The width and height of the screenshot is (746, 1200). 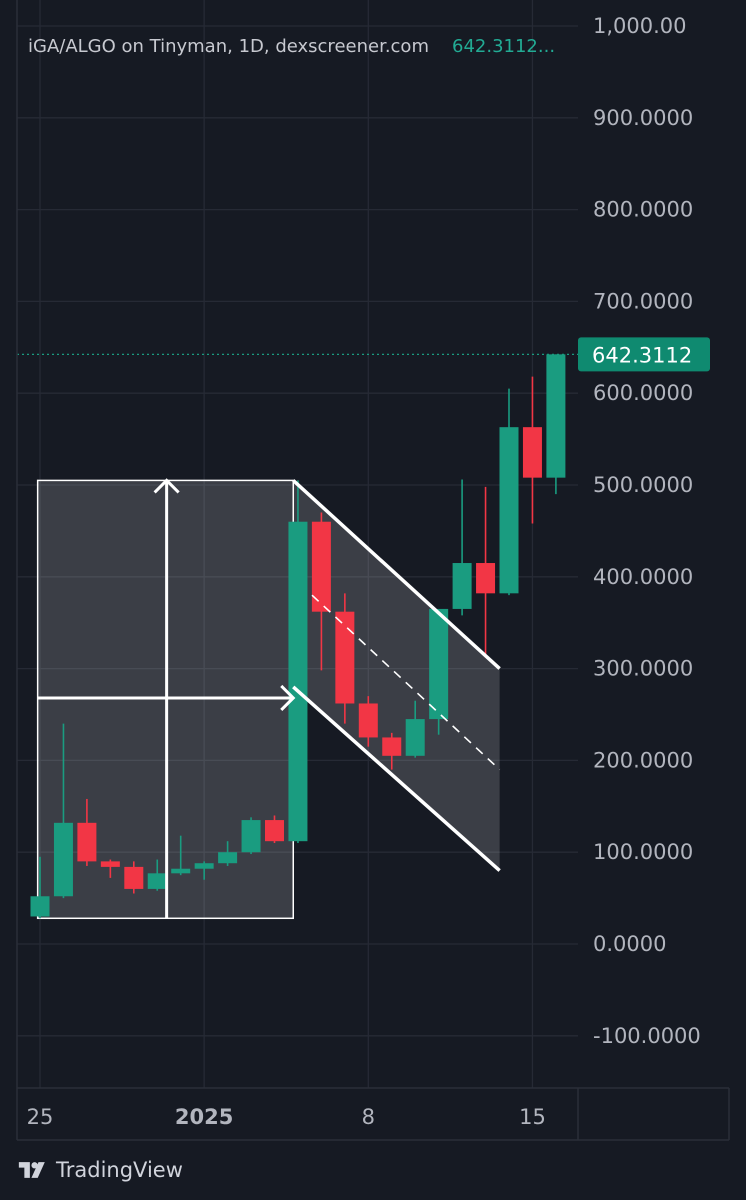 I want to click on price-tick-label: 800.0000, so click(x=643, y=210).